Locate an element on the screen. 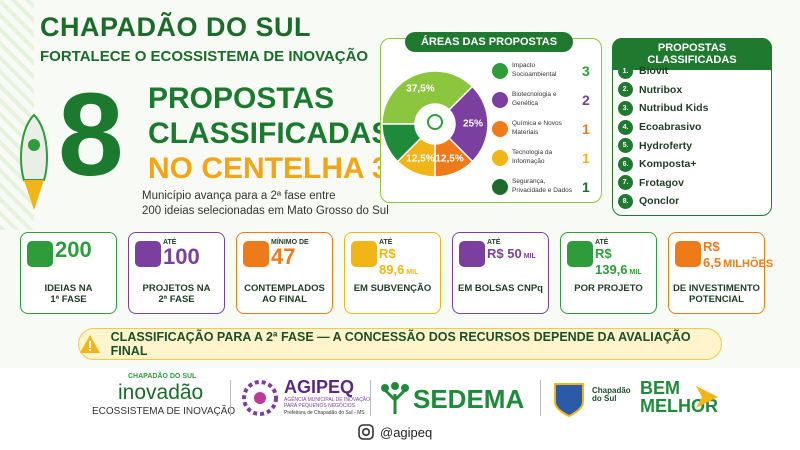  areas-title: ÁREAS DAS PROPOSTAS is located at coordinates (489, 42).